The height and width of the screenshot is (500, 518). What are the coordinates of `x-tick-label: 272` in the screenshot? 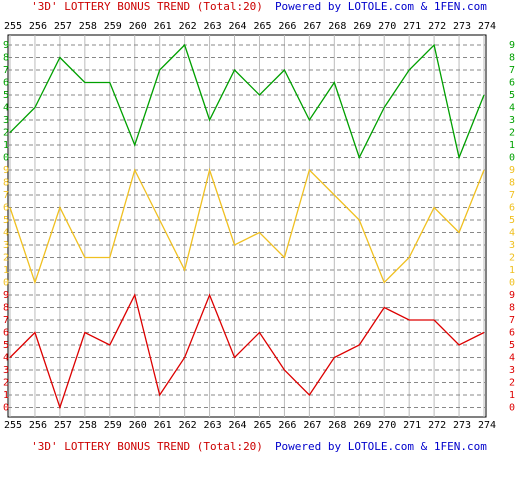 It's located at (437, 425).